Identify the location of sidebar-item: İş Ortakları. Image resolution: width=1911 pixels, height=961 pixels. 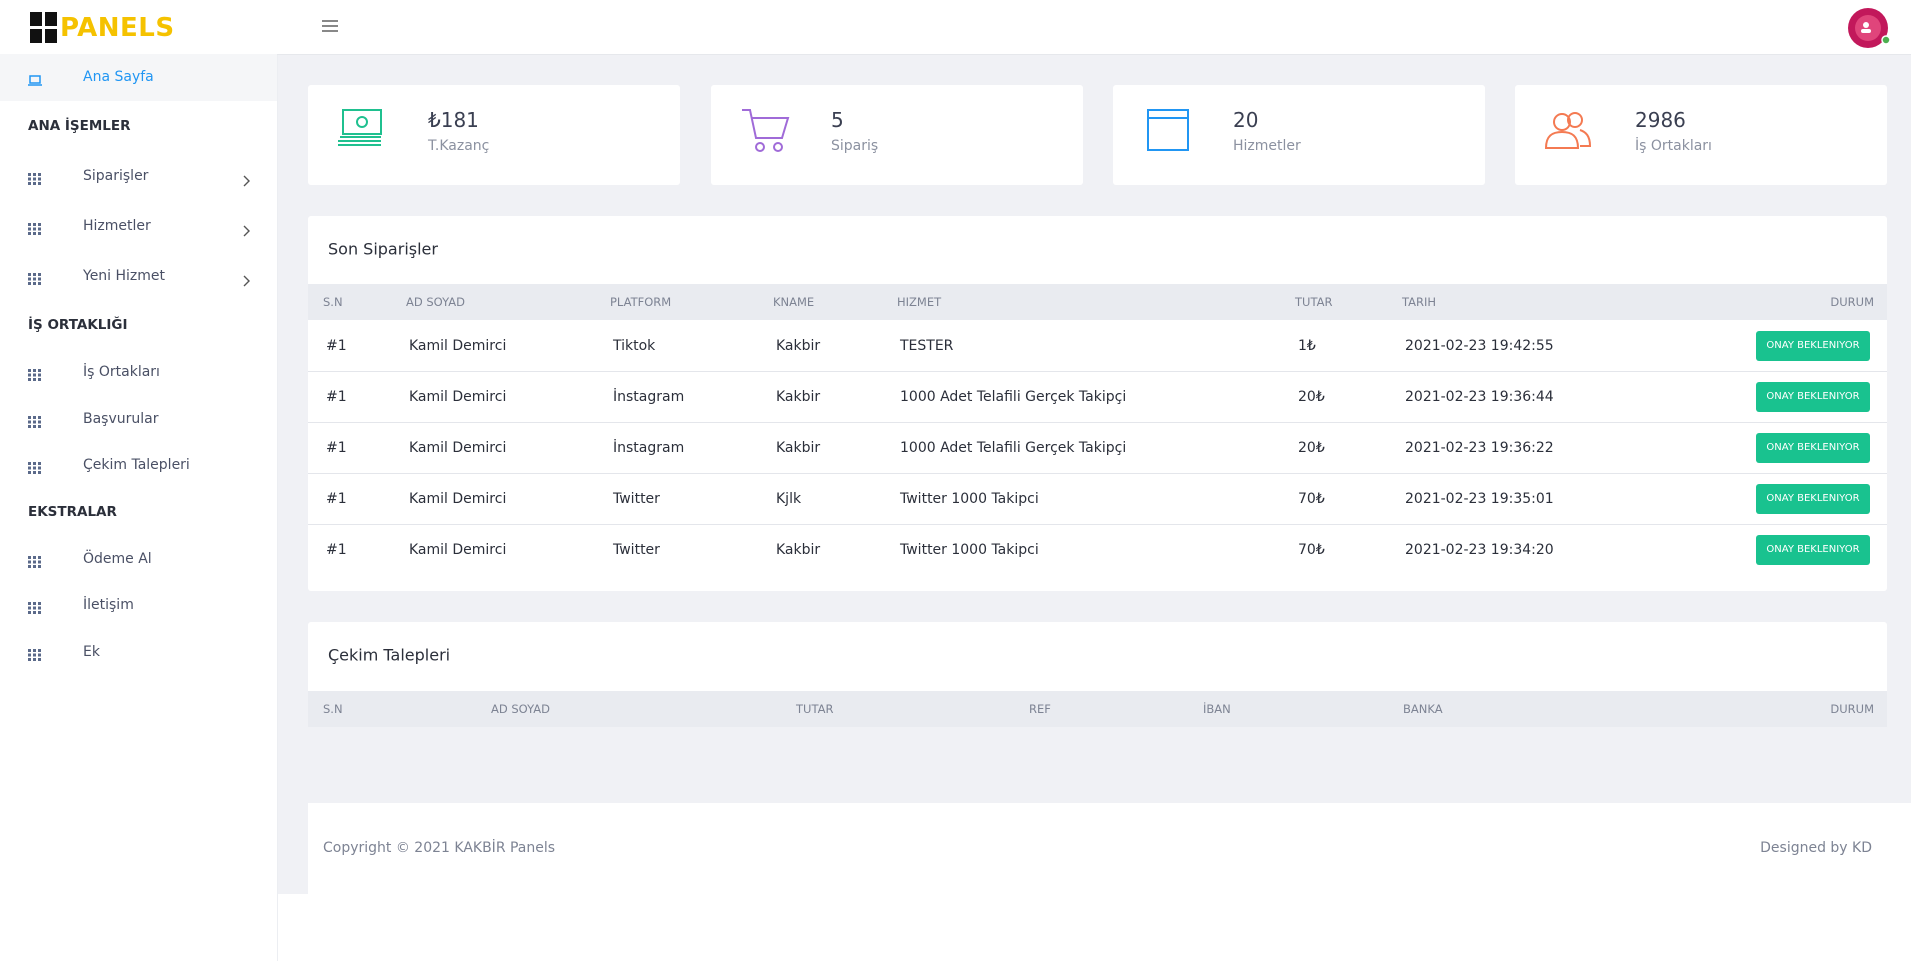
(121, 372).